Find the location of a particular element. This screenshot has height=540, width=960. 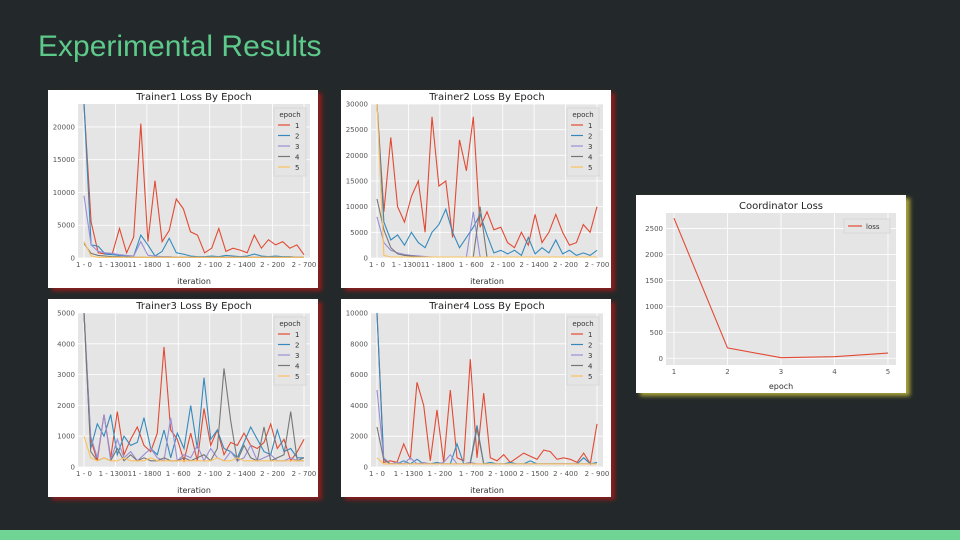

y-tick-label: 1500 is located at coordinates (654, 281).